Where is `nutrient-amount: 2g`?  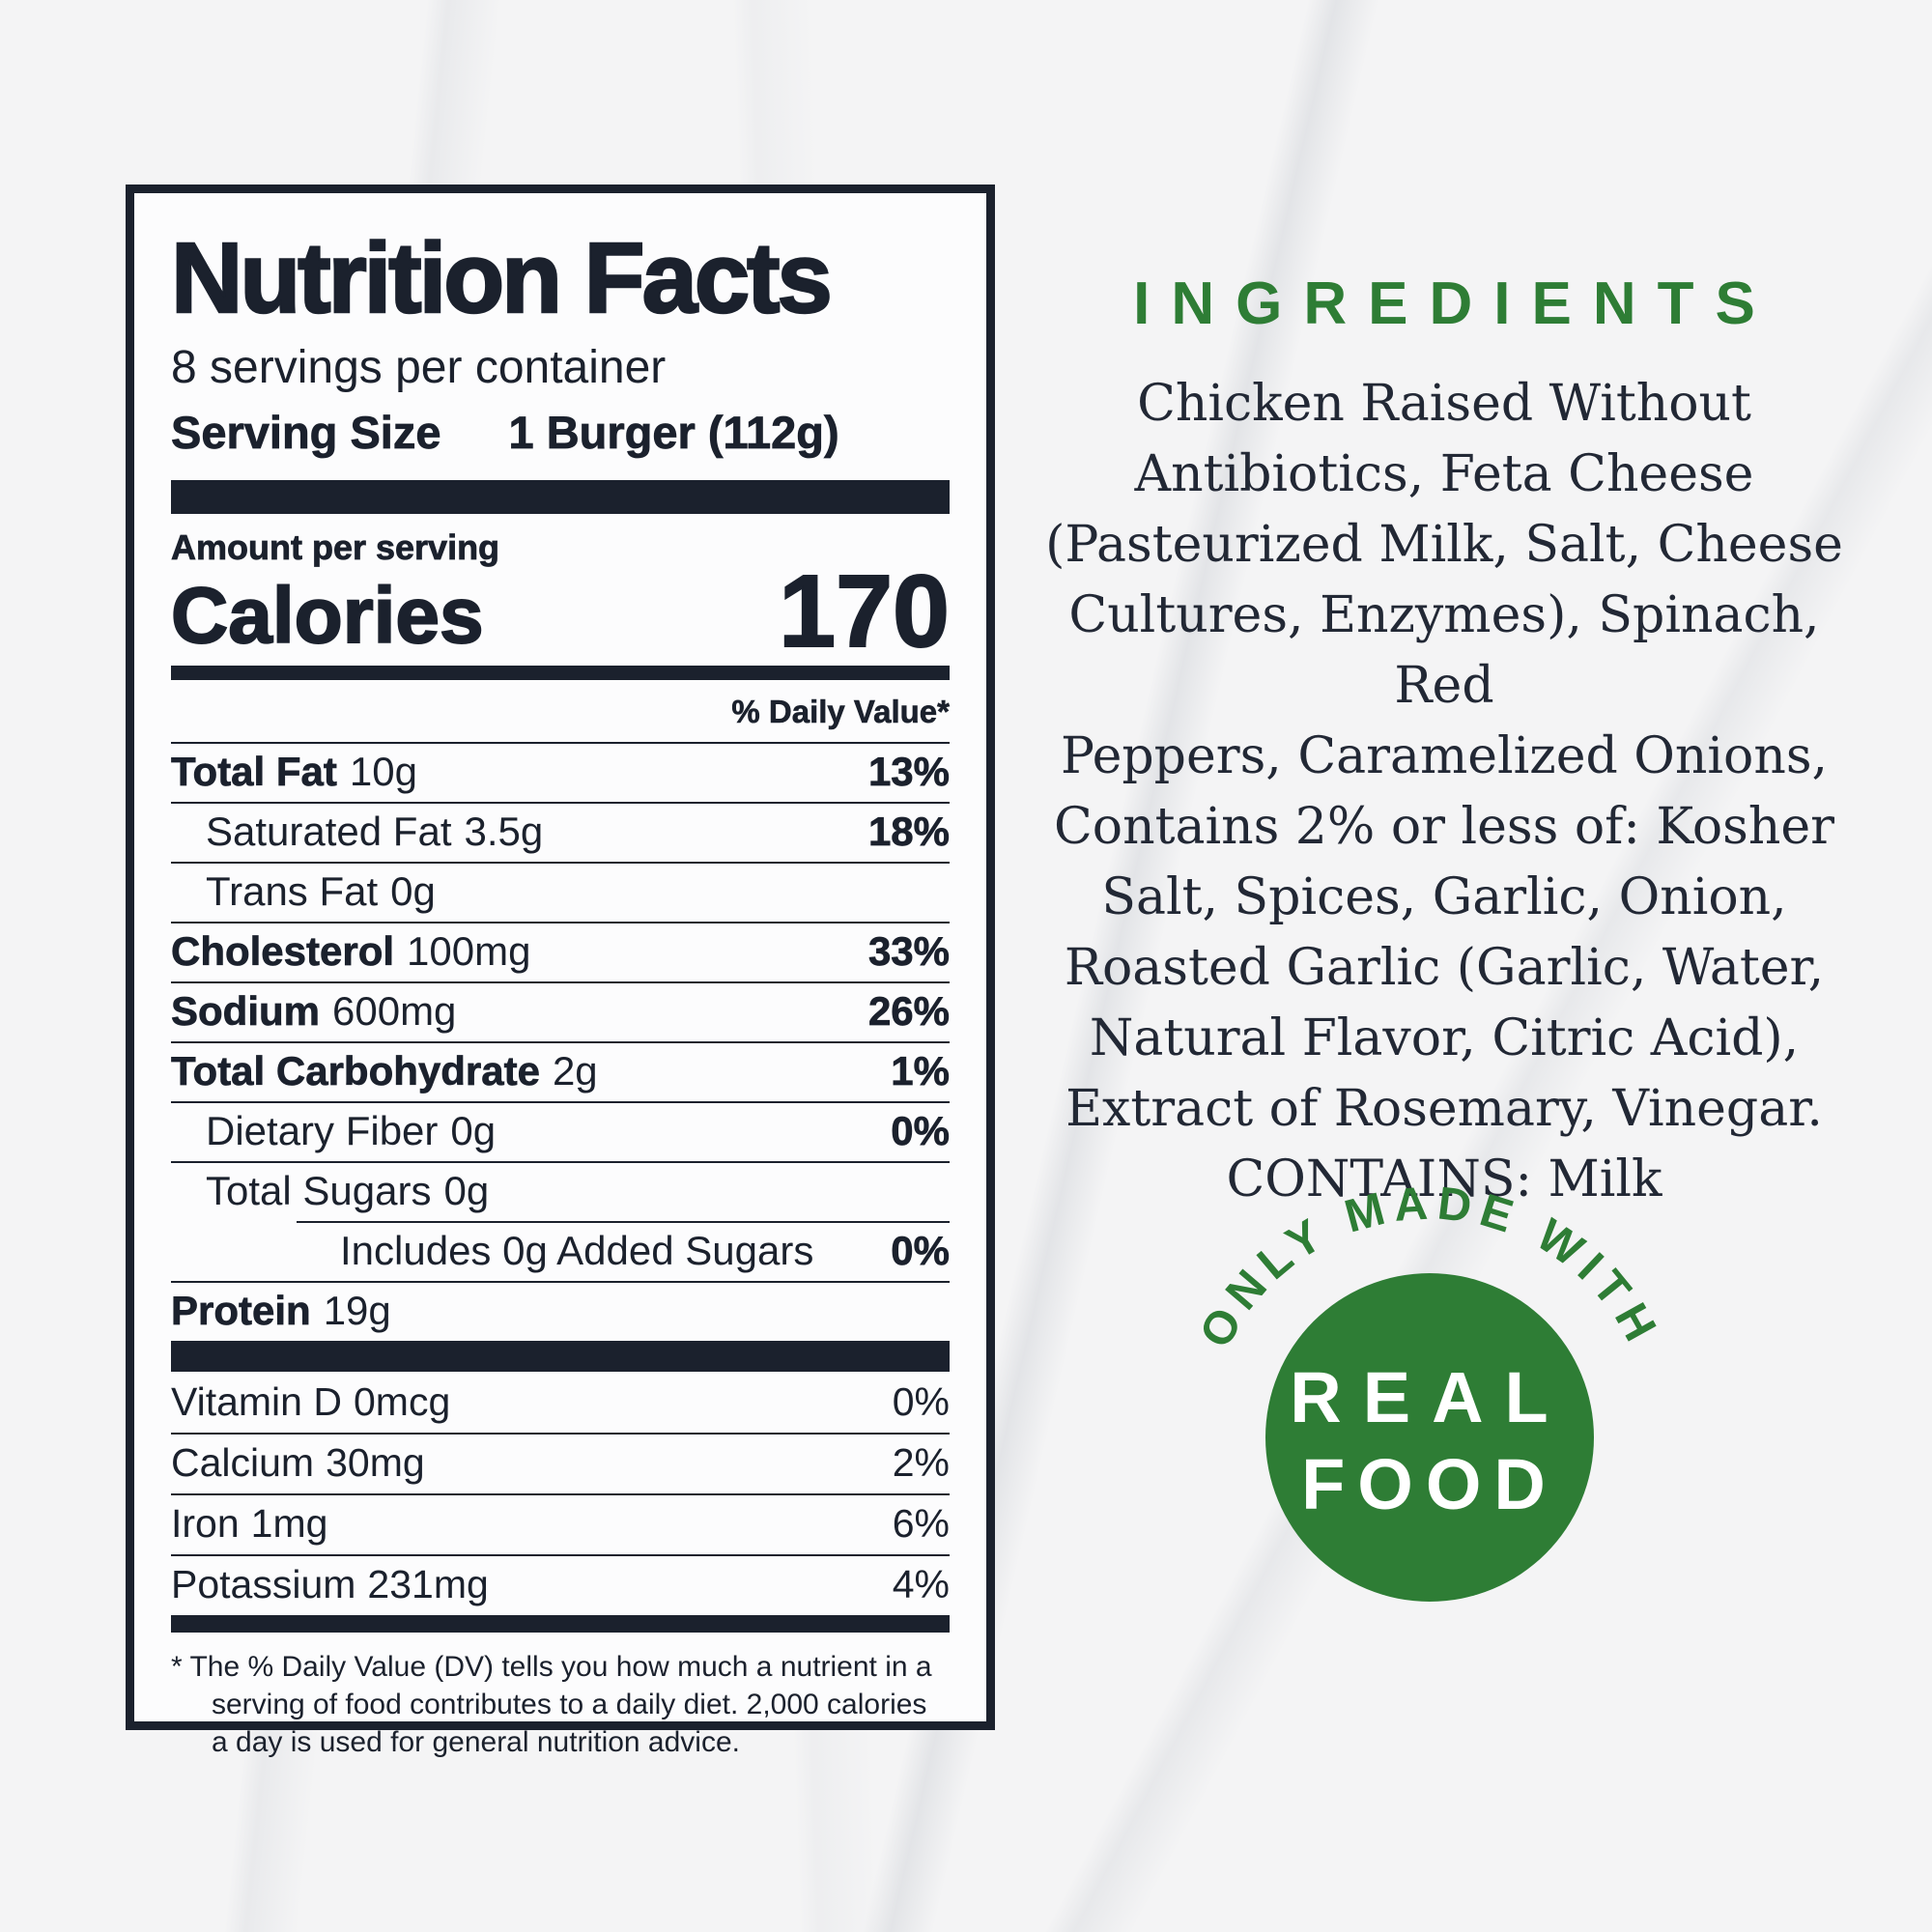
nutrient-amount: 2g is located at coordinates (575, 1071).